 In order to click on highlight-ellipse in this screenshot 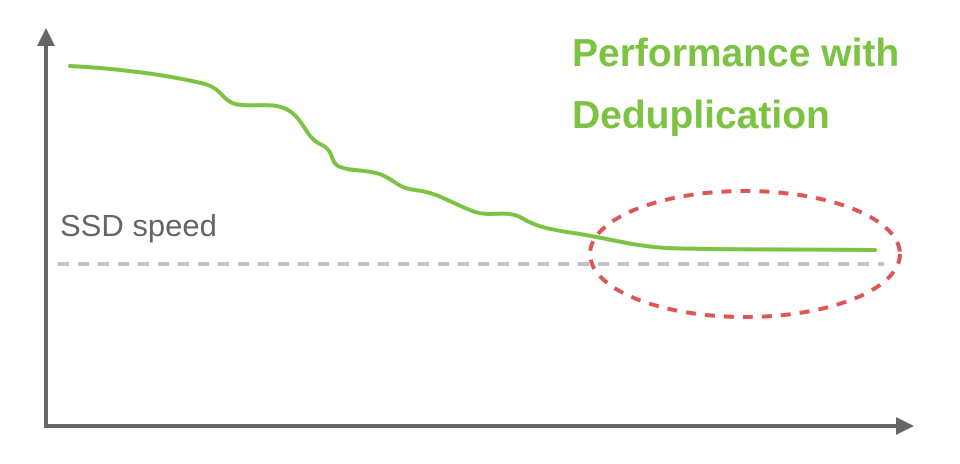, I will do `click(745, 254)`.